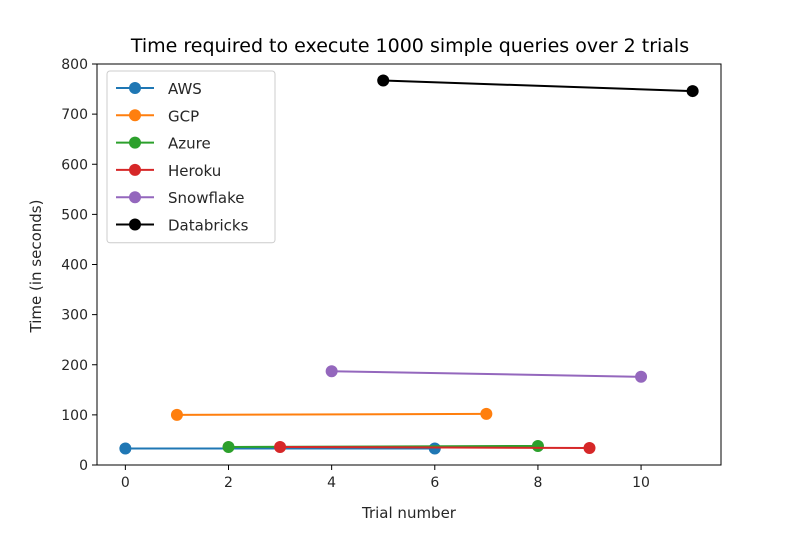  I want to click on legend: AWS GCP Azure Heroku Snowflake Databricks, so click(191, 157).